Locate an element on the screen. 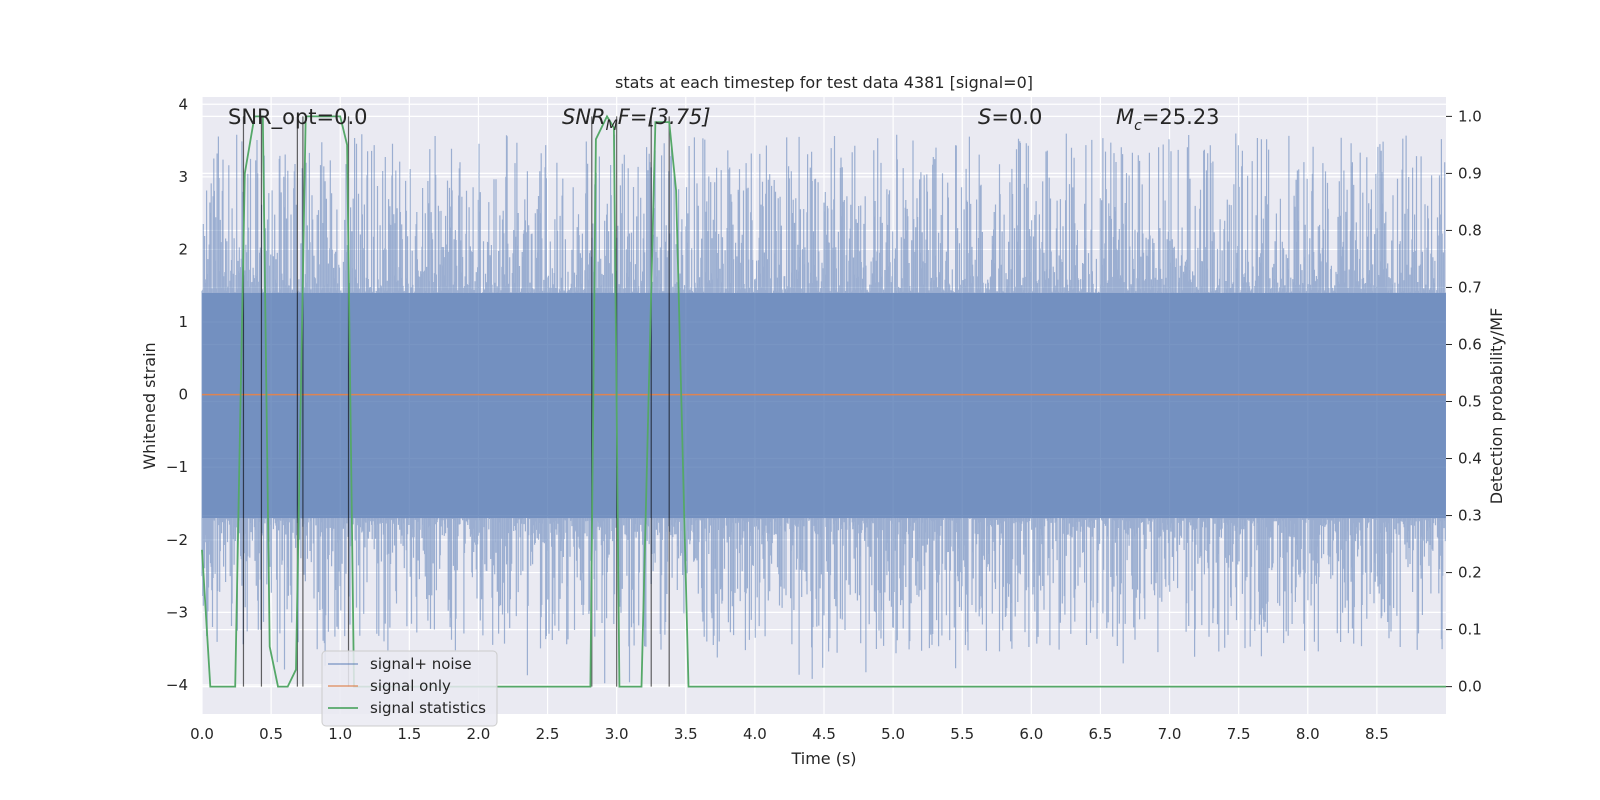  x-tick-label: 2.0 is located at coordinates (479, 734).